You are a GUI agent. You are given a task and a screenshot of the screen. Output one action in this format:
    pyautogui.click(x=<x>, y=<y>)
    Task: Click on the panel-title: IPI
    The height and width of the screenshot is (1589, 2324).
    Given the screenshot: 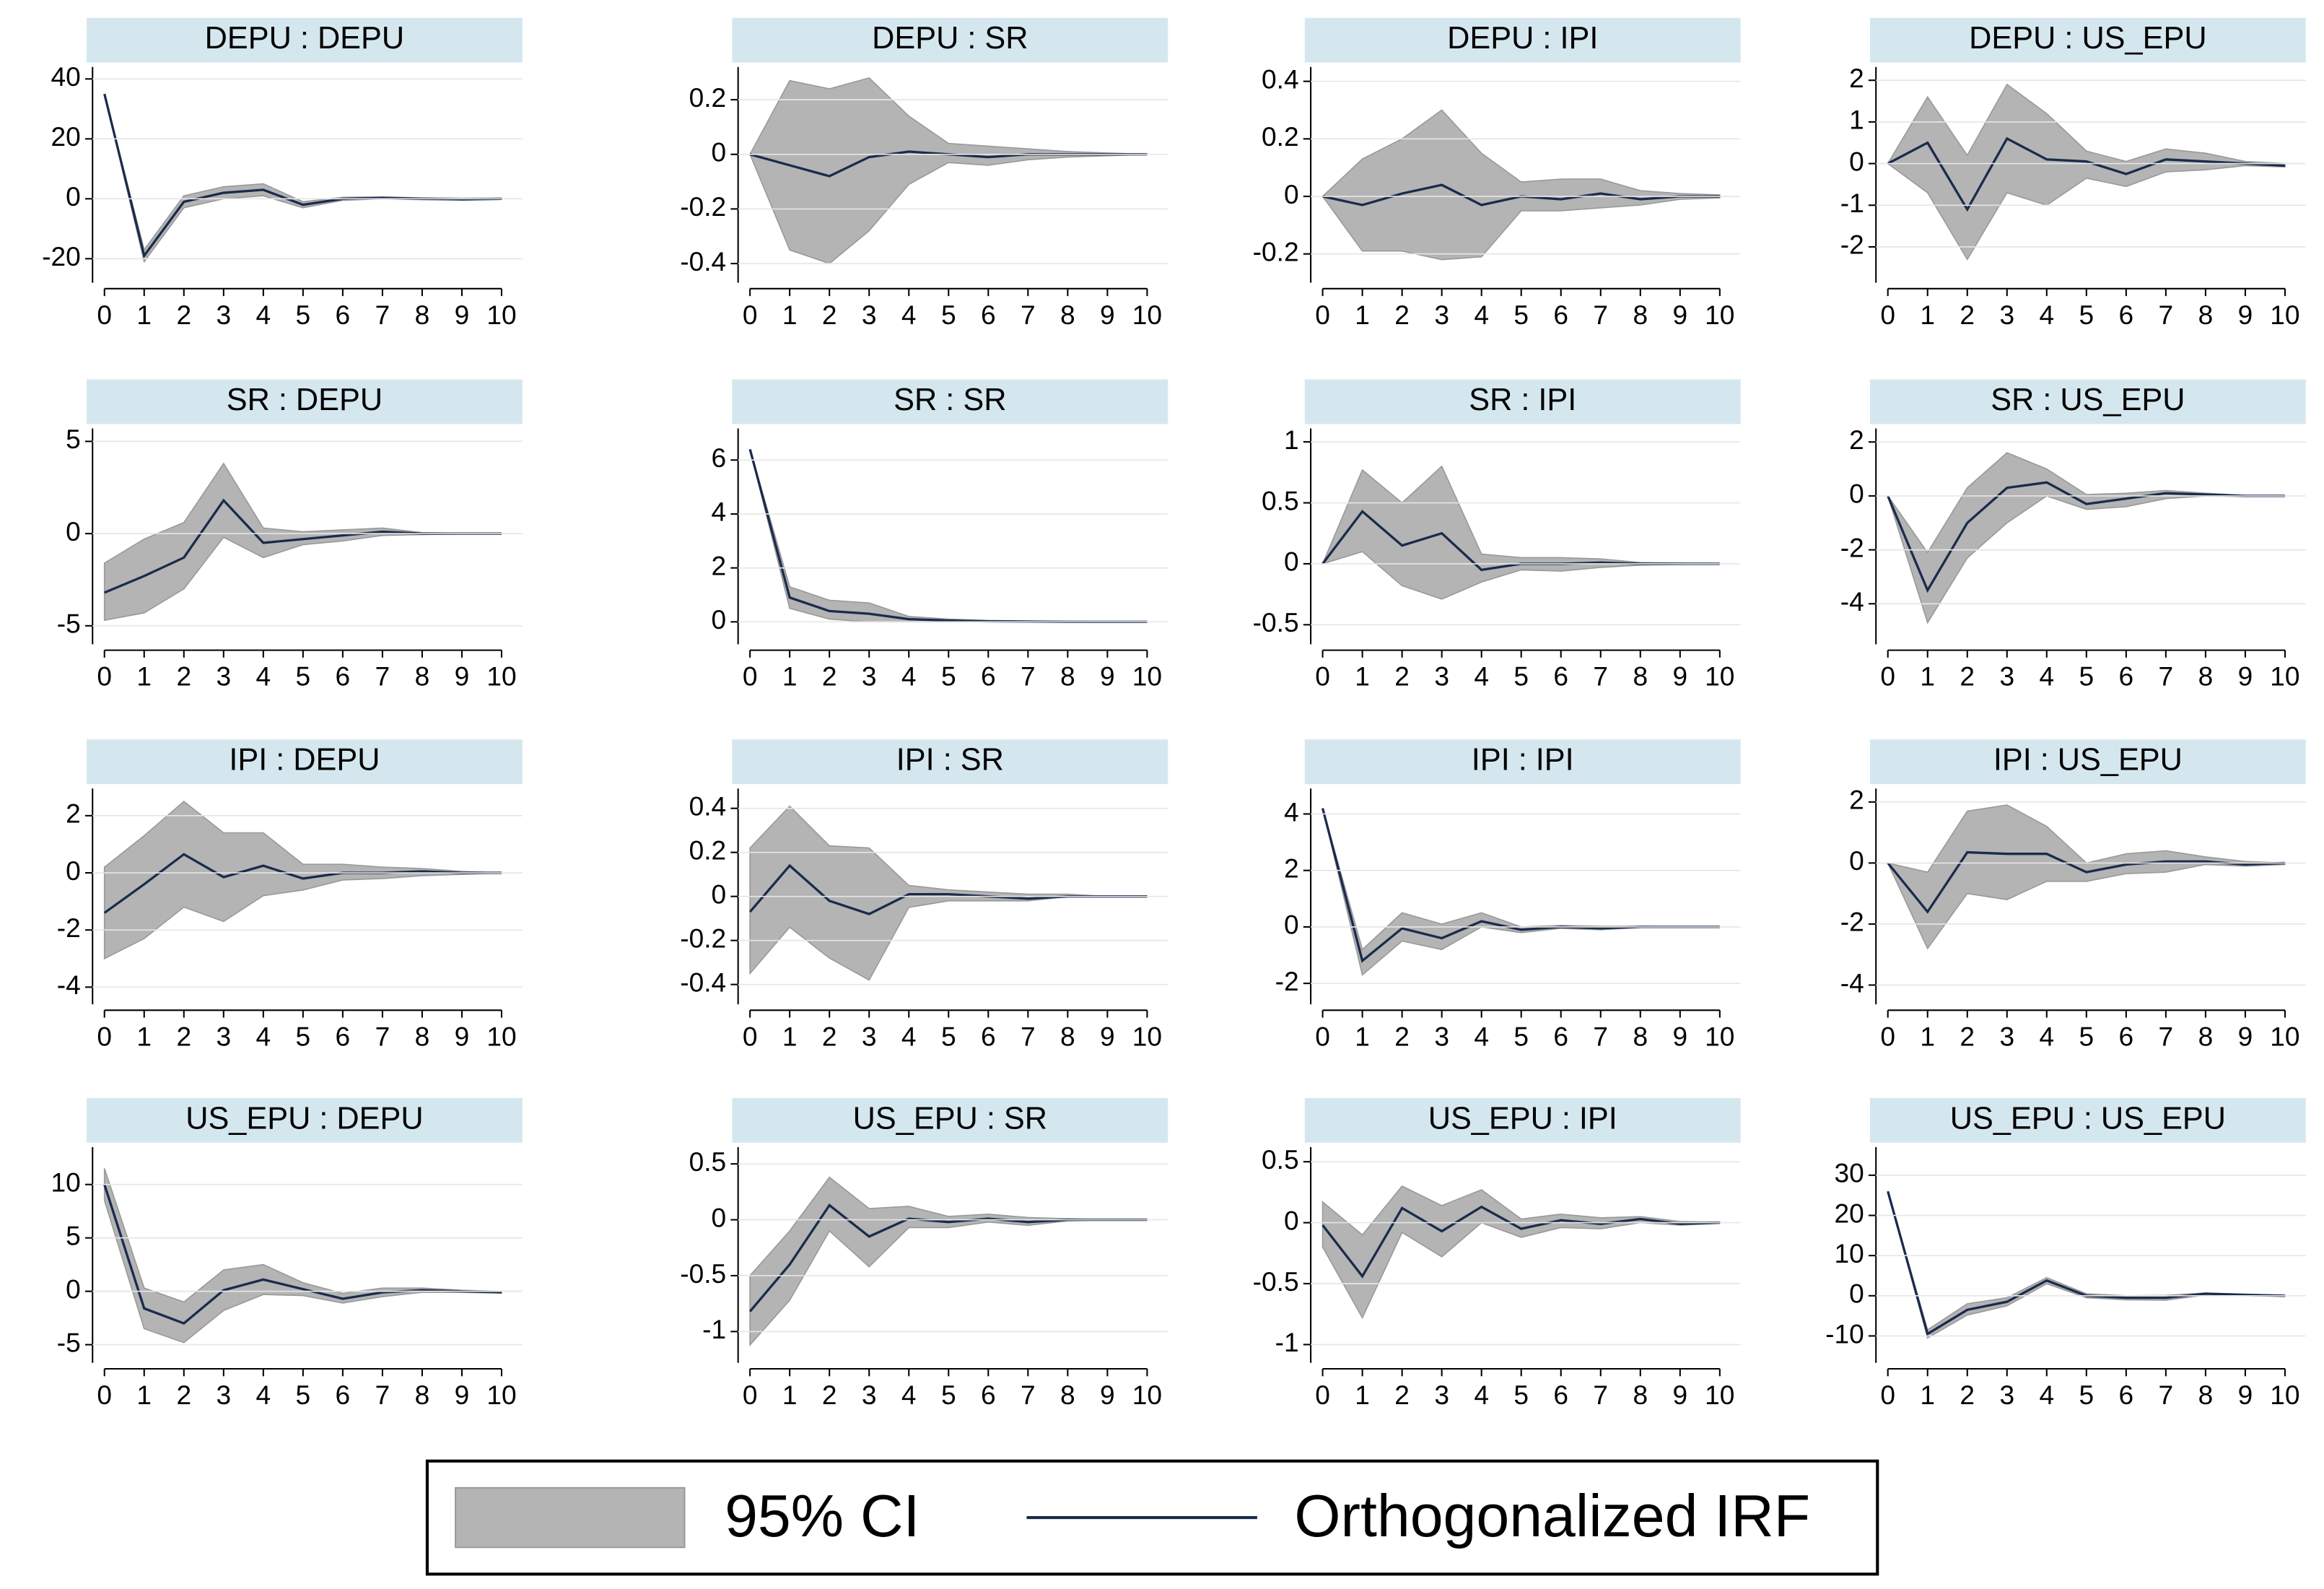 What is the action you would take?
    pyautogui.click(x=1523, y=760)
    